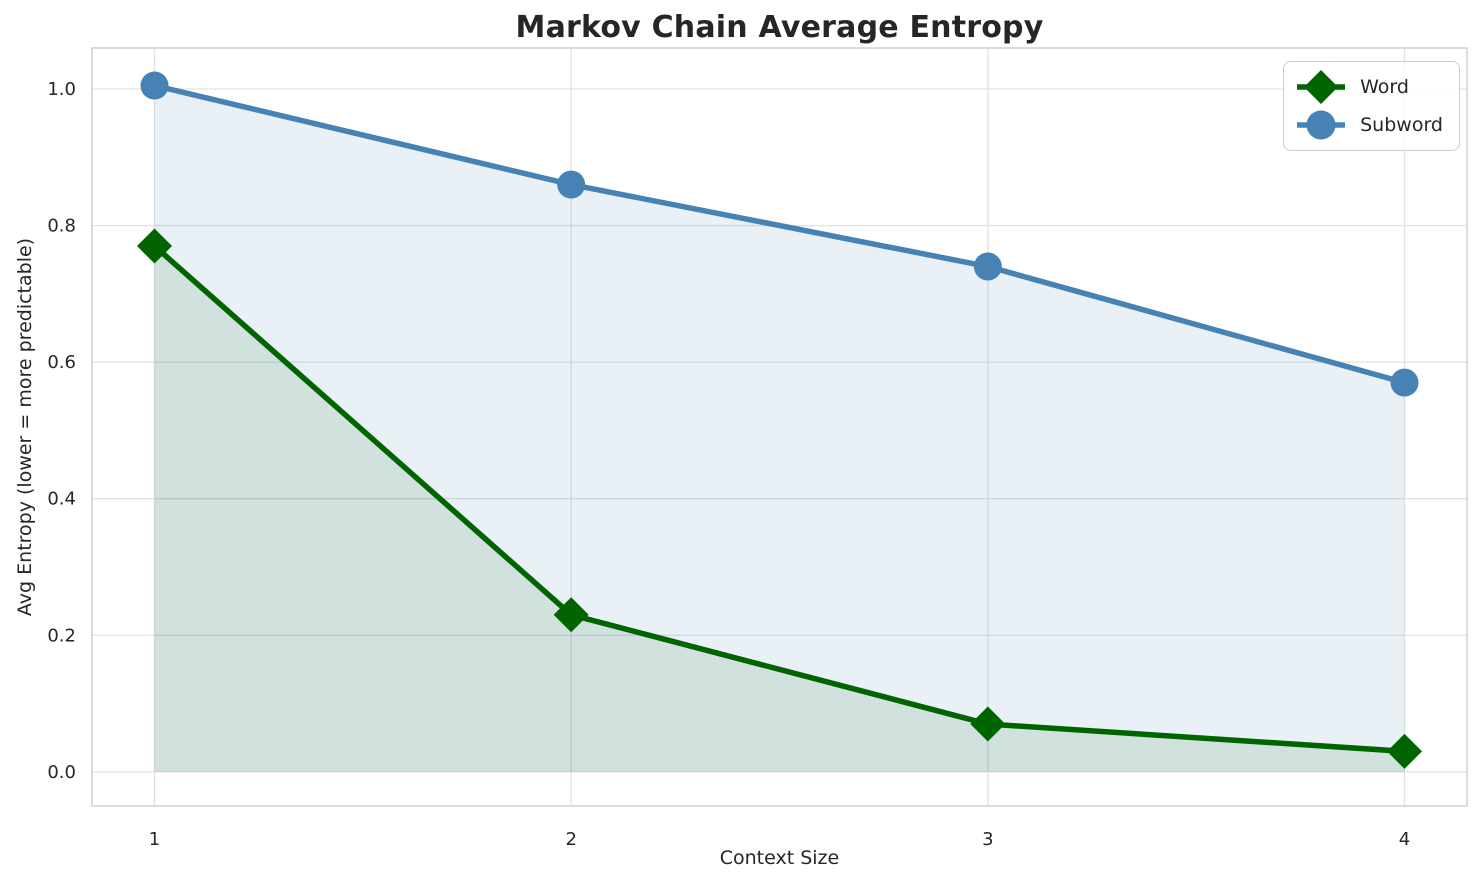 This screenshot has height=885, width=1484. What do you see at coordinates (61, 362) in the screenshot?
I see `y-tick-label: 0.6` at bounding box center [61, 362].